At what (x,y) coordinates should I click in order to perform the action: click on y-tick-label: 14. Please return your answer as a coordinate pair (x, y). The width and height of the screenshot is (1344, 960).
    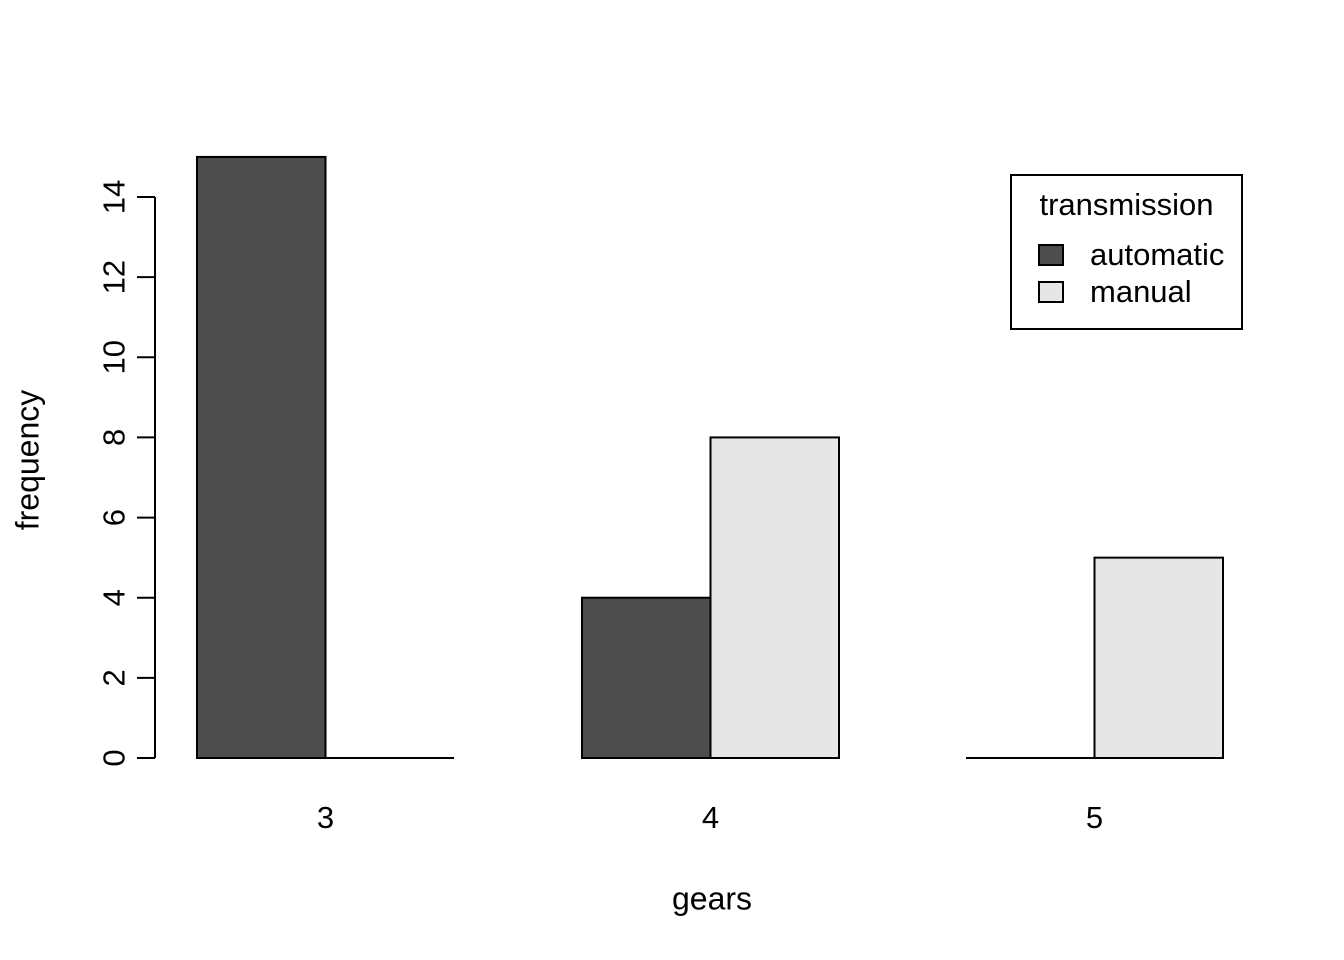
    Looking at the image, I should click on (114, 197).